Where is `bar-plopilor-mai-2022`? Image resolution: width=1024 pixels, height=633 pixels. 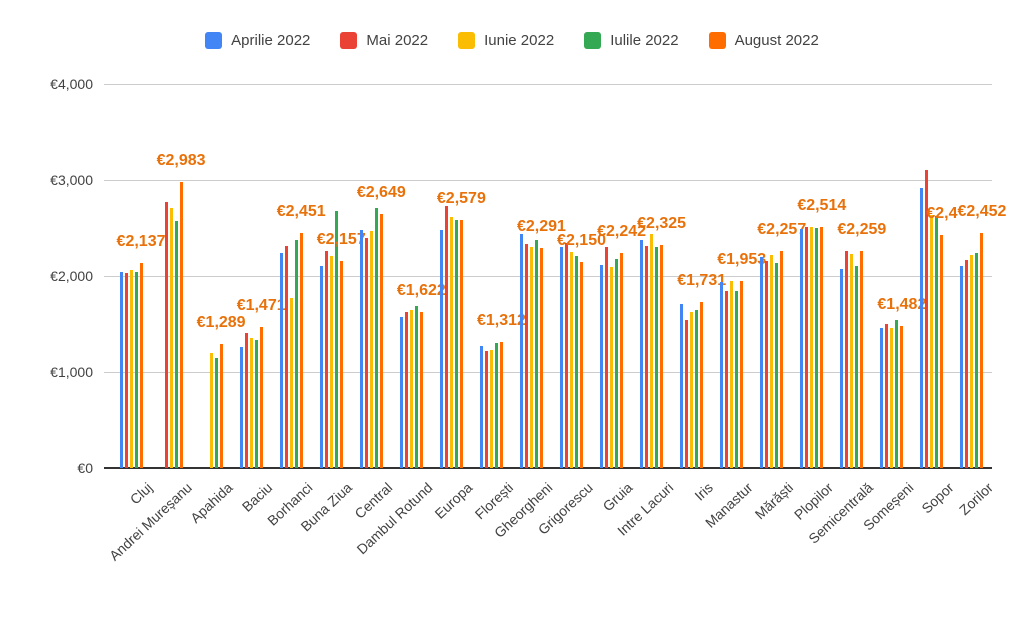 bar-plopilor-mai-2022 is located at coordinates (807, 347).